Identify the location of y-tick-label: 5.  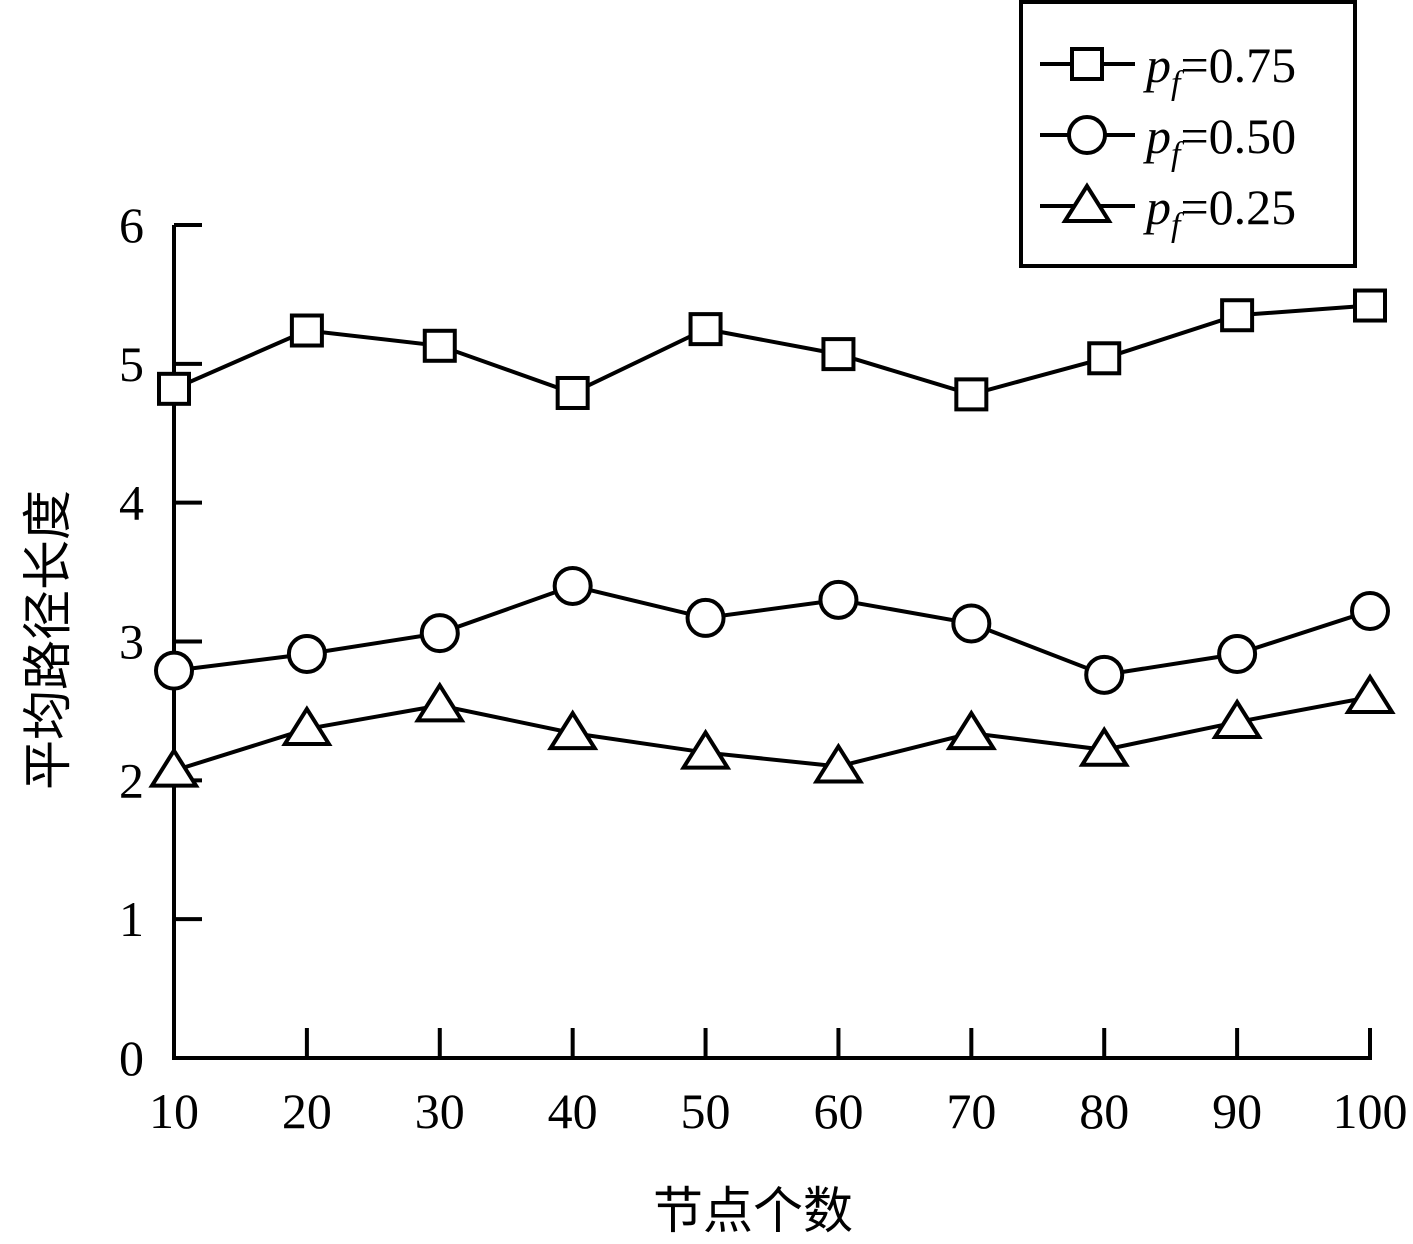
(131, 364).